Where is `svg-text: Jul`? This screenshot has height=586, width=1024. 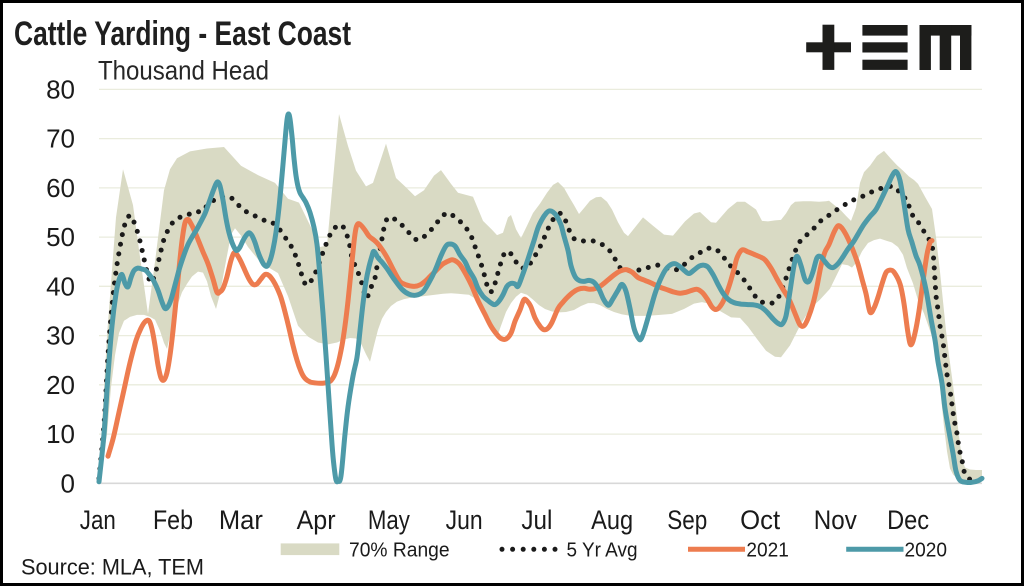 svg-text: Jul is located at coordinates (536, 520).